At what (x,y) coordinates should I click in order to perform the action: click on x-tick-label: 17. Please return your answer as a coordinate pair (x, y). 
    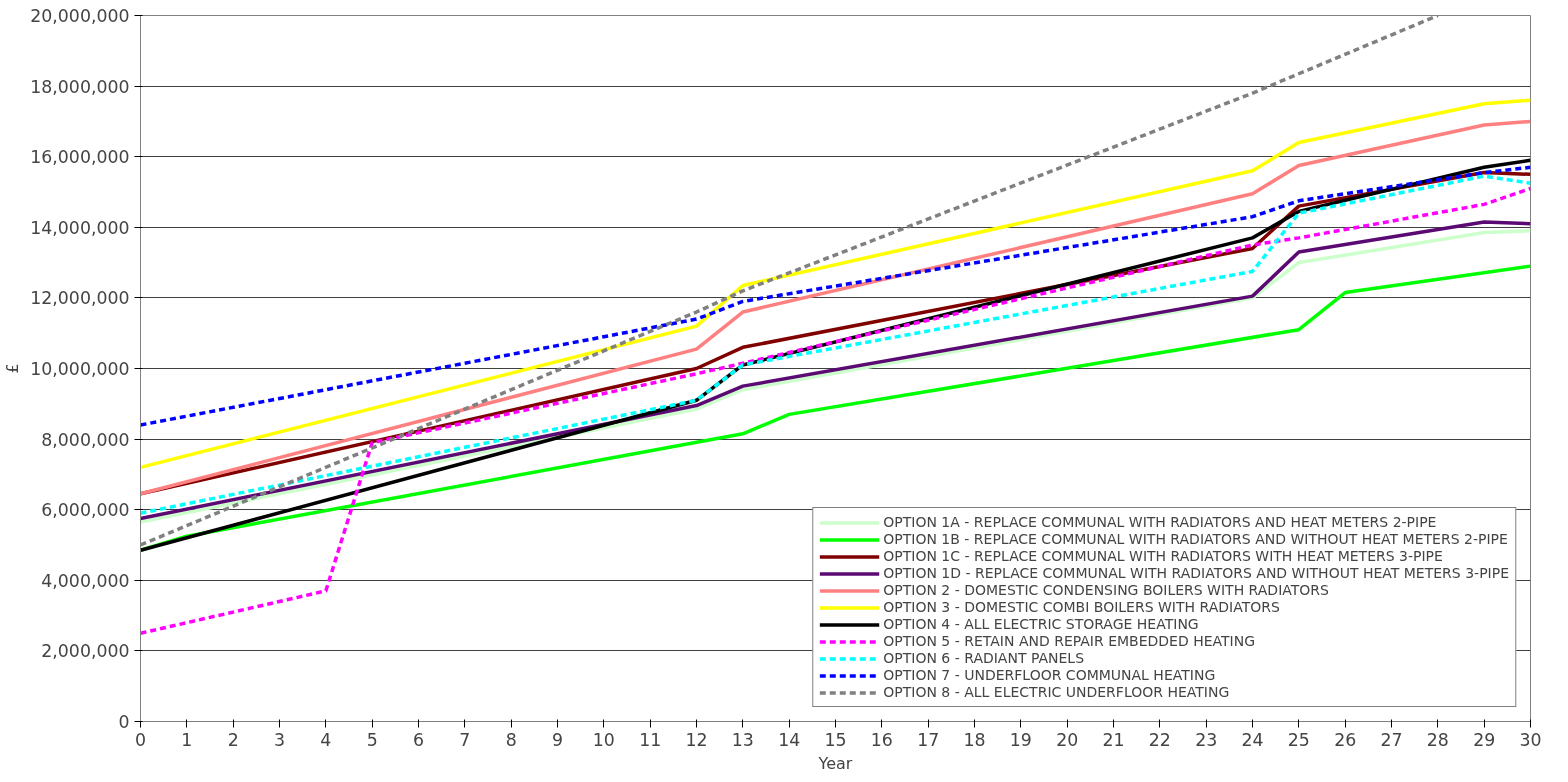
    Looking at the image, I should click on (928, 739).